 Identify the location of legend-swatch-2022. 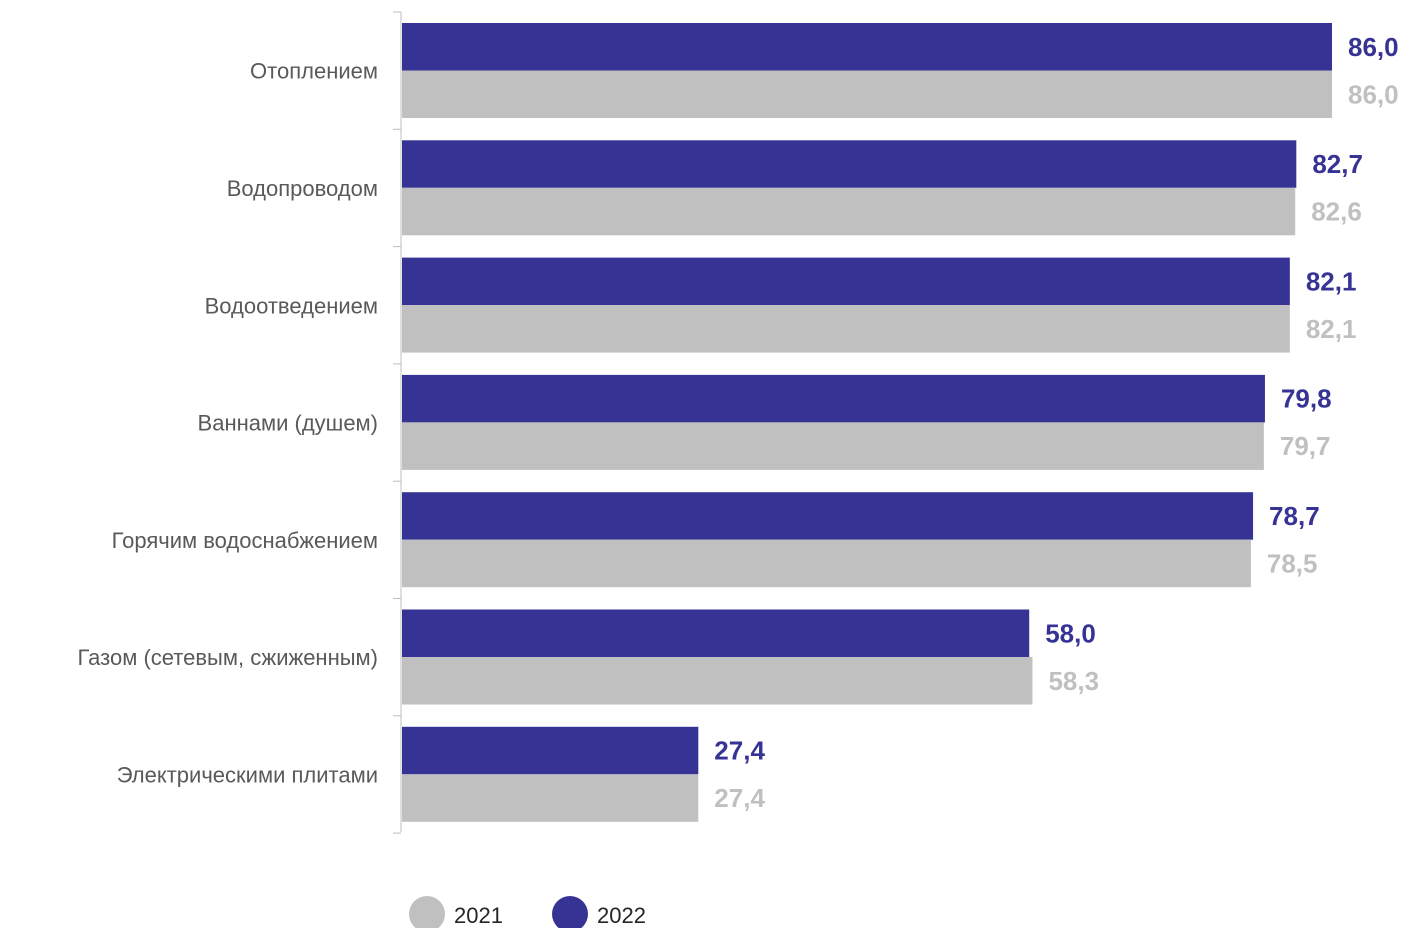
(570, 912).